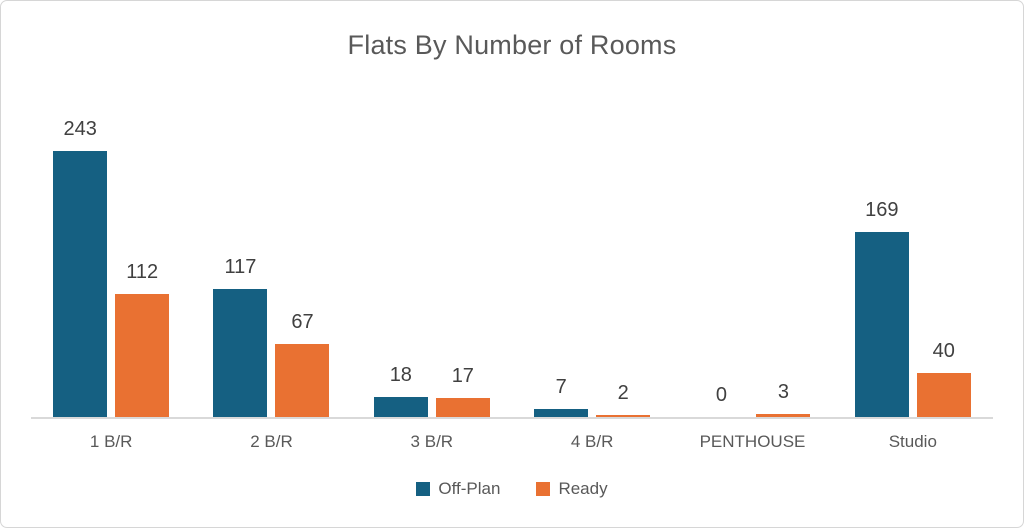 The height and width of the screenshot is (528, 1024). What do you see at coordinates (592, 441) in the screenshot?
I see `category-label: 4 B/R` at bounding box center [592, 441].